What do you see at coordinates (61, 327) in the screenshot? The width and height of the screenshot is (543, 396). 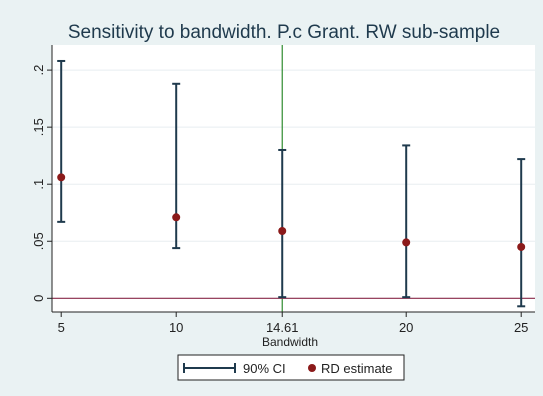 I see `x-tick-label: 5` at bounding box center [61, 327].